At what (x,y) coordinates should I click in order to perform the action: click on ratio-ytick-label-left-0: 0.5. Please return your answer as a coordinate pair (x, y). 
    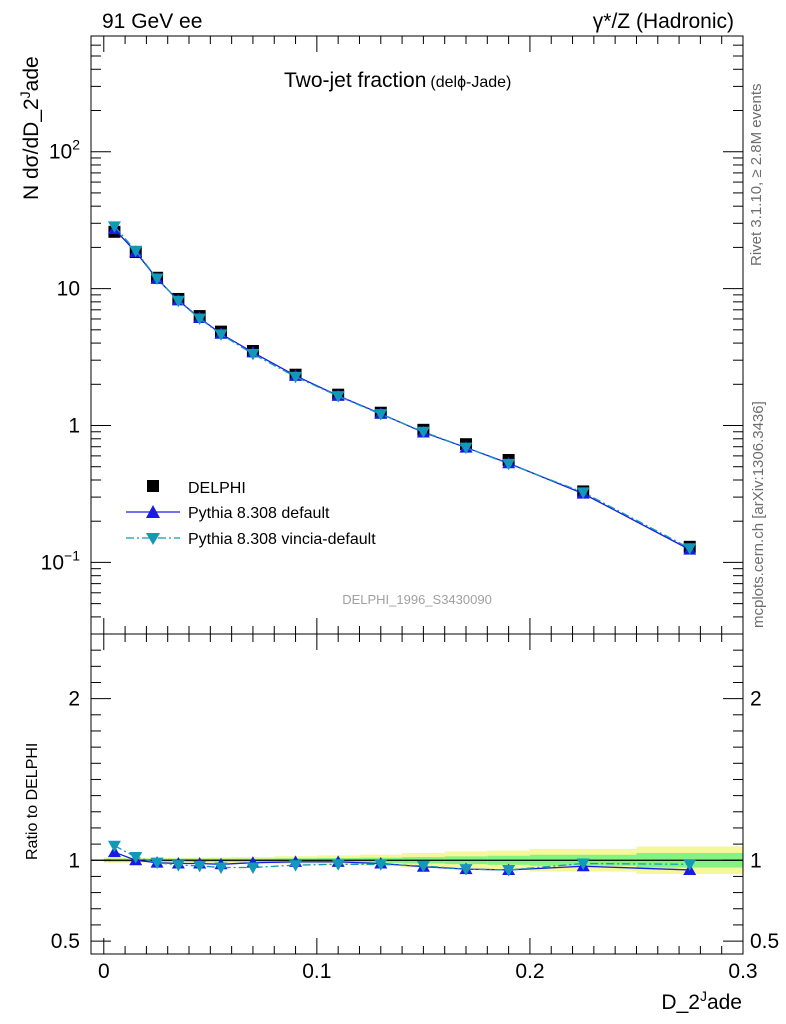
    Looking at the image, I should click on (65, 941).